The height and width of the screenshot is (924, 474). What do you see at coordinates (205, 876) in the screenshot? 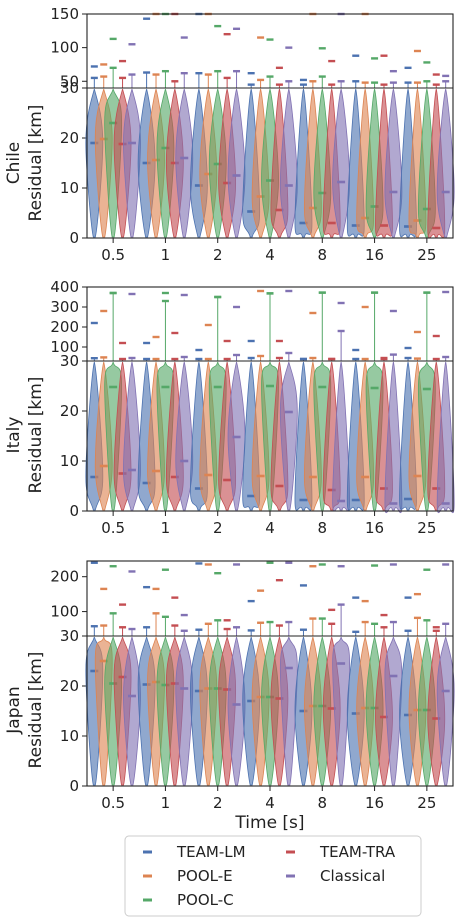
I see `legend-label-pool-e: POOL-E` at bounding box center [205, 876].